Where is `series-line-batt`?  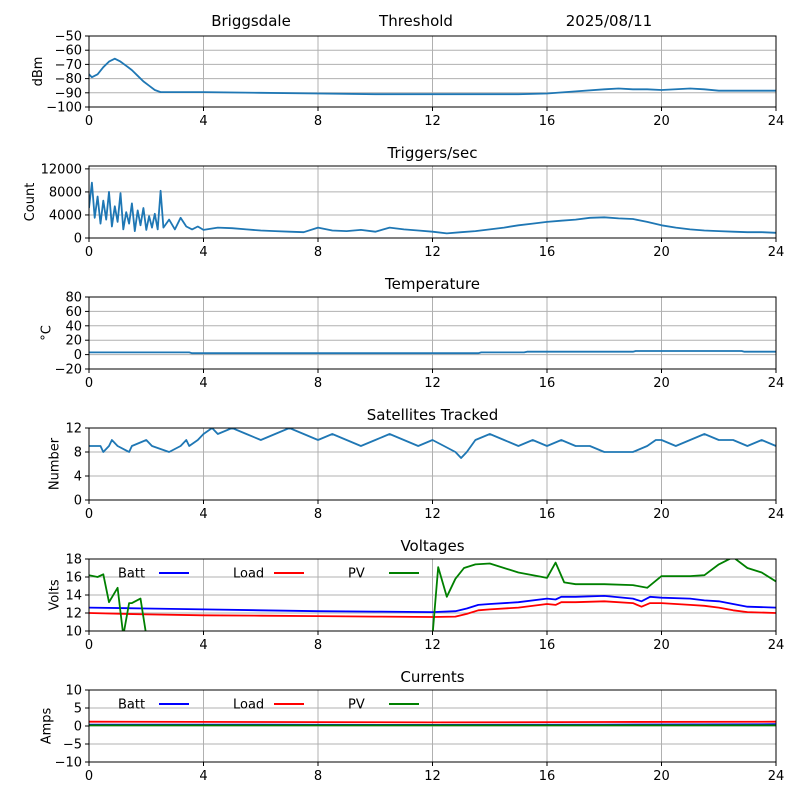
series-line-batt is located at coordinates (432, 604).